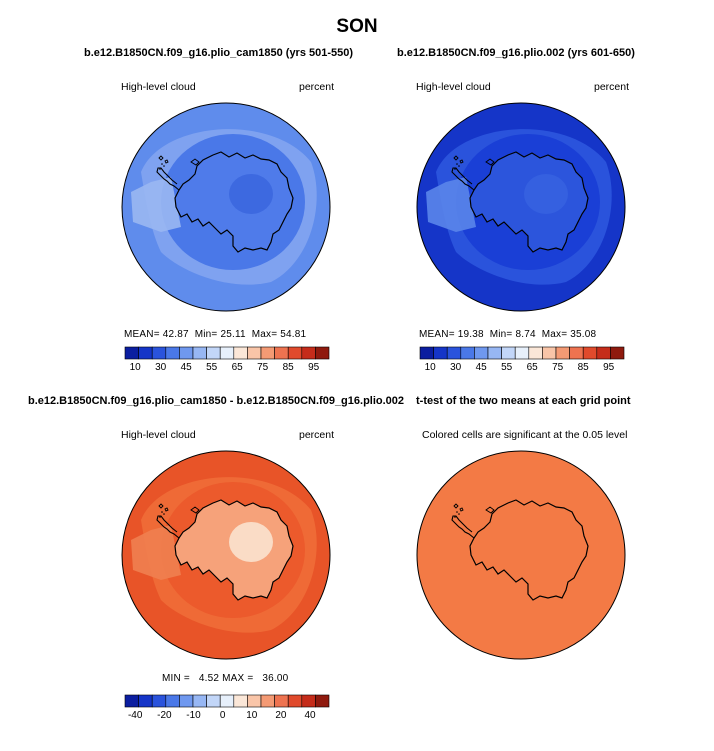 The height and width of the screenshot is (751, 714). I want to click on map-field, so click(521, 555).